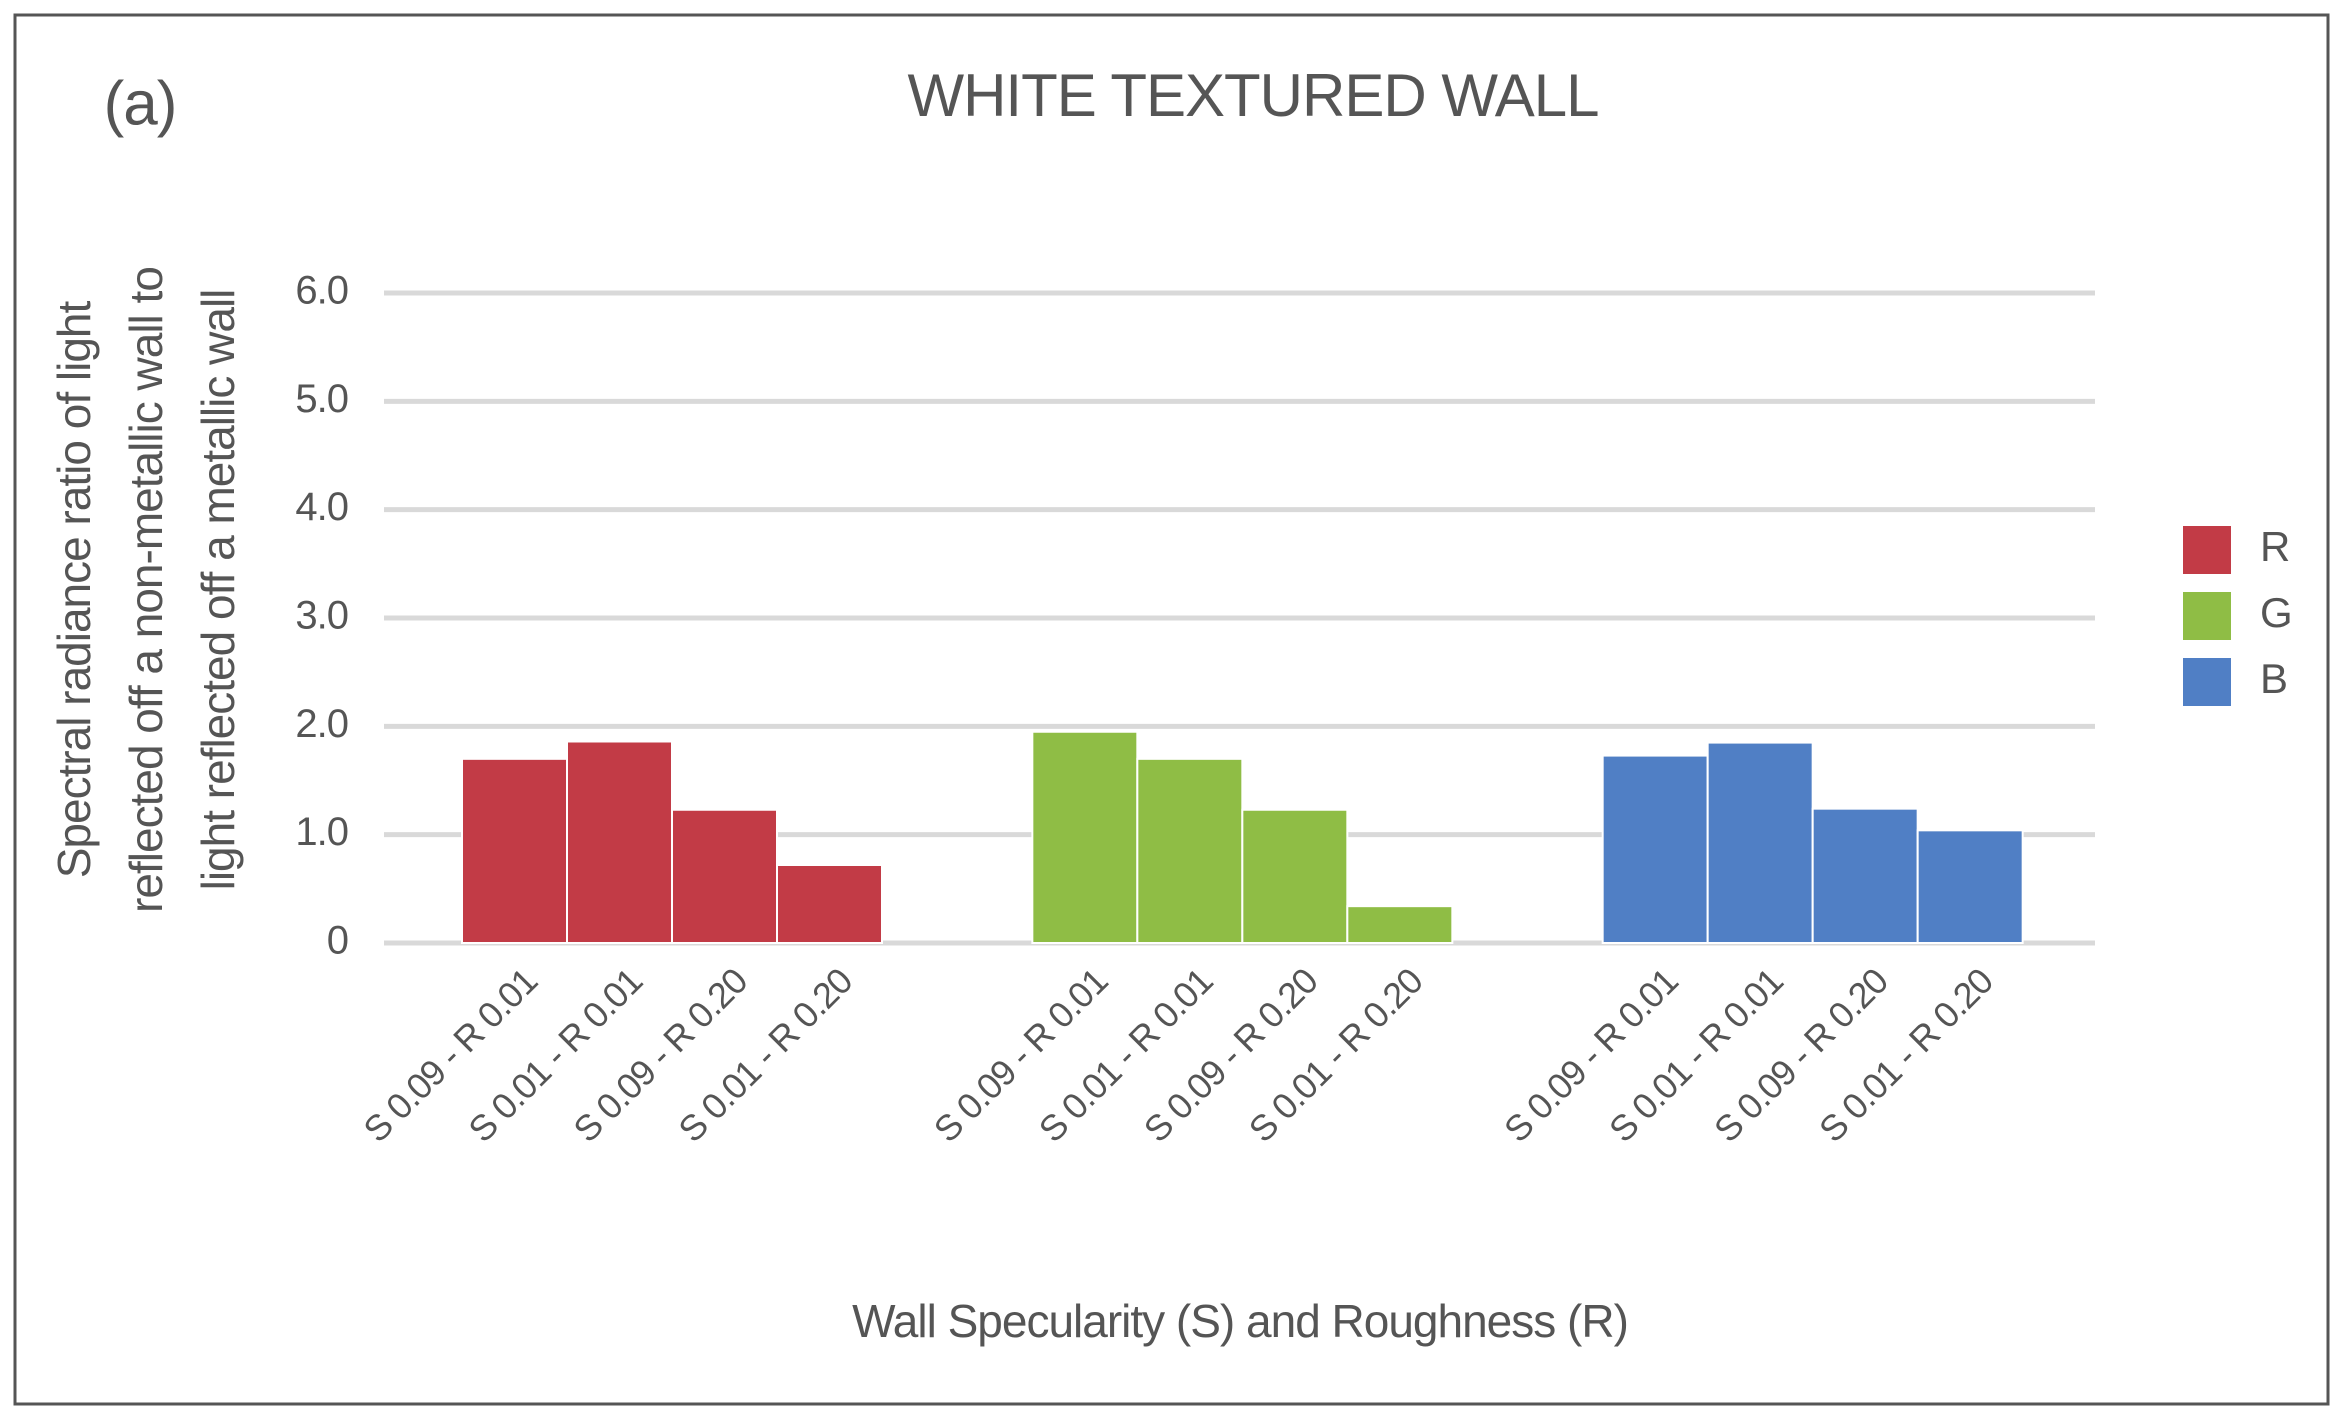  I want to click on y-tick-label: 0, so click(337, 941).